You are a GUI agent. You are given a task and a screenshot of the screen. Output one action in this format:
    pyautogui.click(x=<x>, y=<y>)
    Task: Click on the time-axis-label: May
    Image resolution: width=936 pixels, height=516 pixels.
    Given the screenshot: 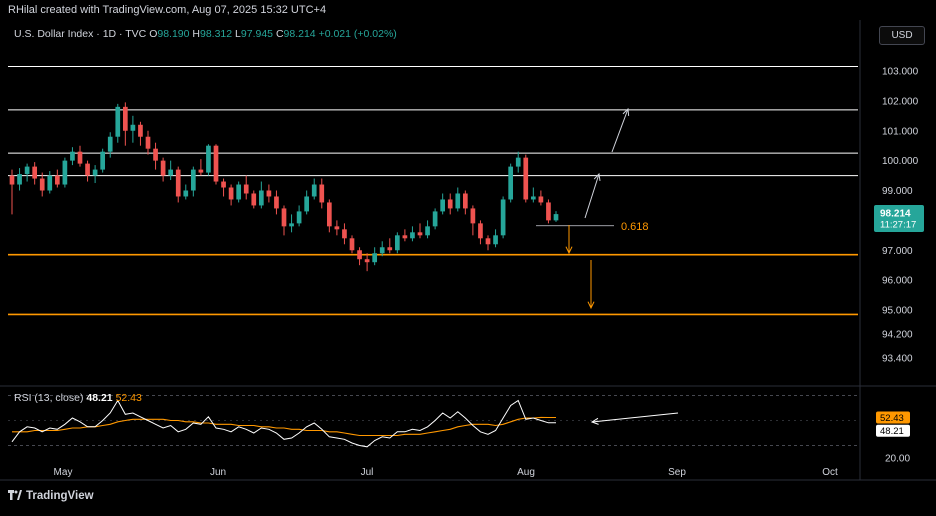 What is the action you would take?
    pyautogui.click(x=63, y=472)
    